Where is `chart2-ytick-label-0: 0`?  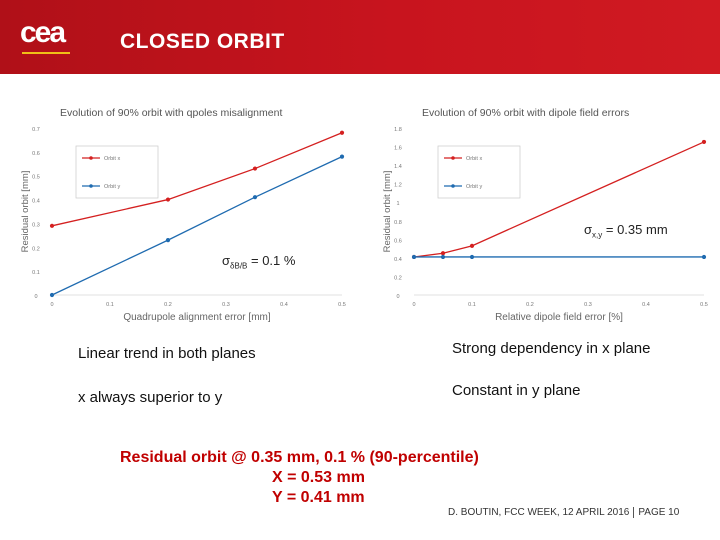 chart2-ytick-label-0: 0 is located at coordinates (397, 297).